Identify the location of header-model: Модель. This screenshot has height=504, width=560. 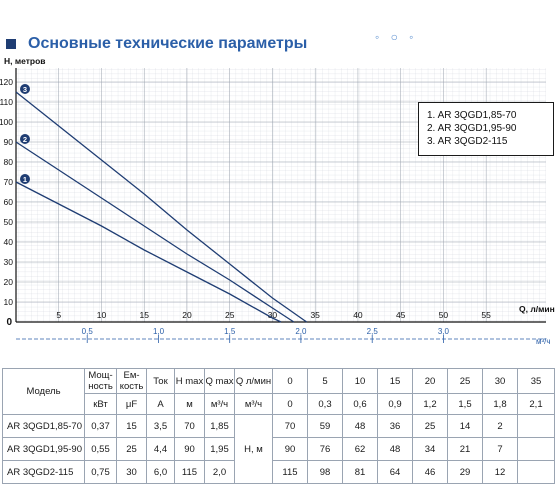
(43, 391).